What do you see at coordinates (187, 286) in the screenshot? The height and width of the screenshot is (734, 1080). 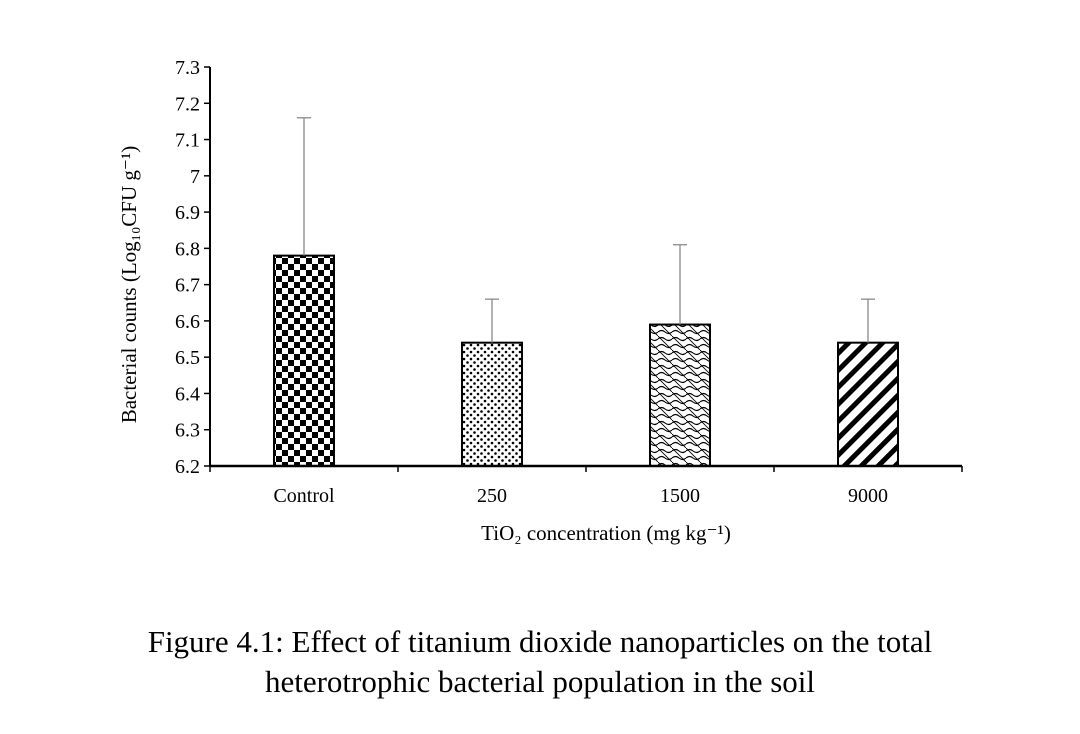 I see `y-tick-label: 6.7` at bounding box center [187, 286].